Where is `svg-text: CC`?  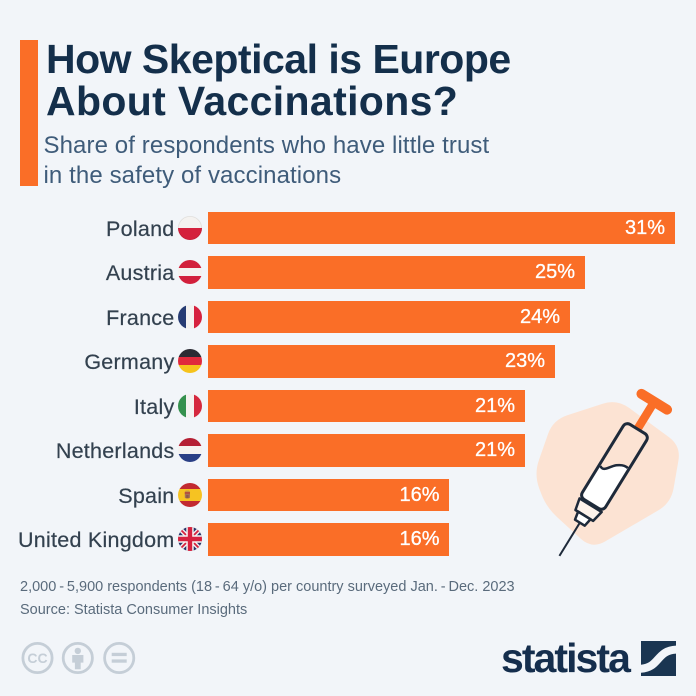 svg-text: CC is located at coordinates (37, 658).